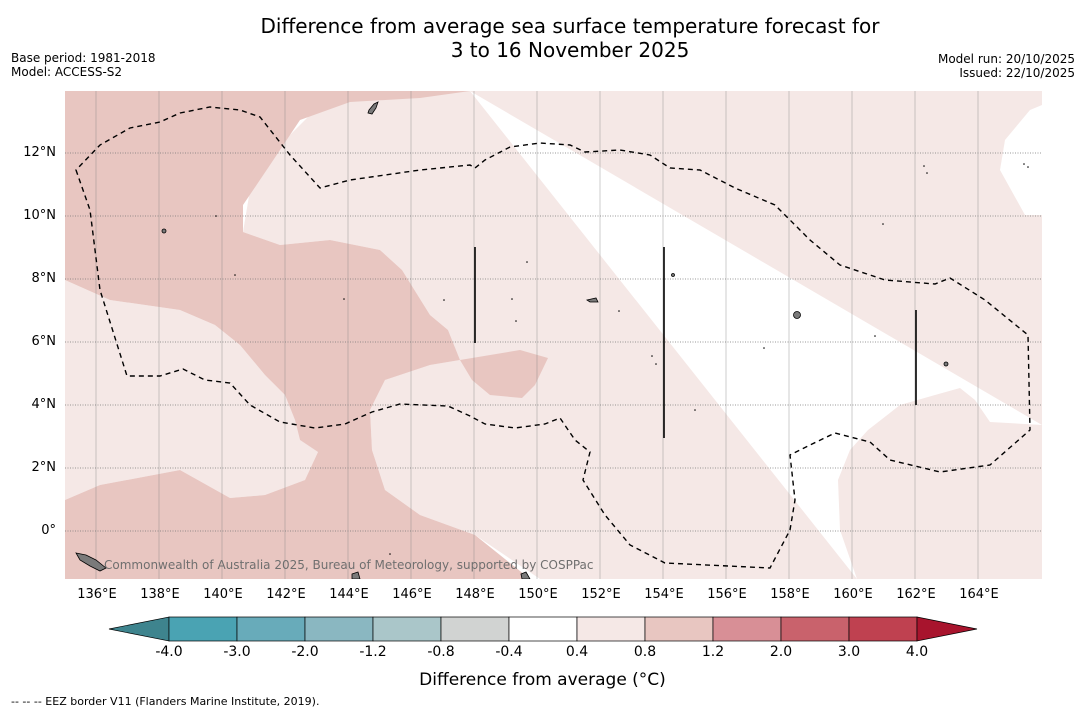 The width and height of the screenshot is (1085, 713). What do you see at coordinates (39, 152) in the screenshot?
I see `lat-label-12n: 12°N` at bounding box center [39, 152].